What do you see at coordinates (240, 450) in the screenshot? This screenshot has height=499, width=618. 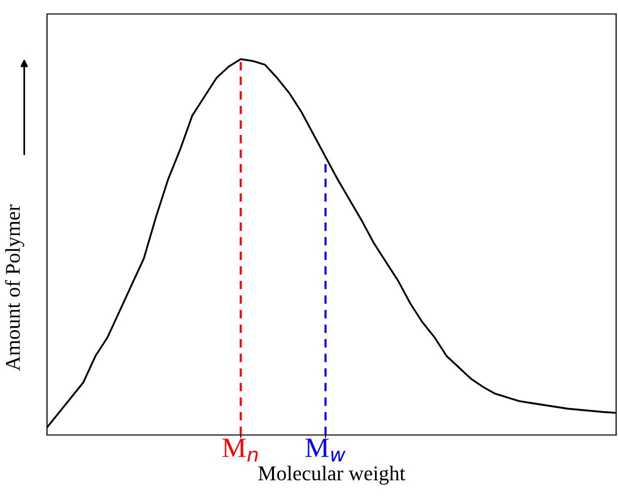 I see `x-tick-label: M$_{n}$` at bounding box center [240, 450].